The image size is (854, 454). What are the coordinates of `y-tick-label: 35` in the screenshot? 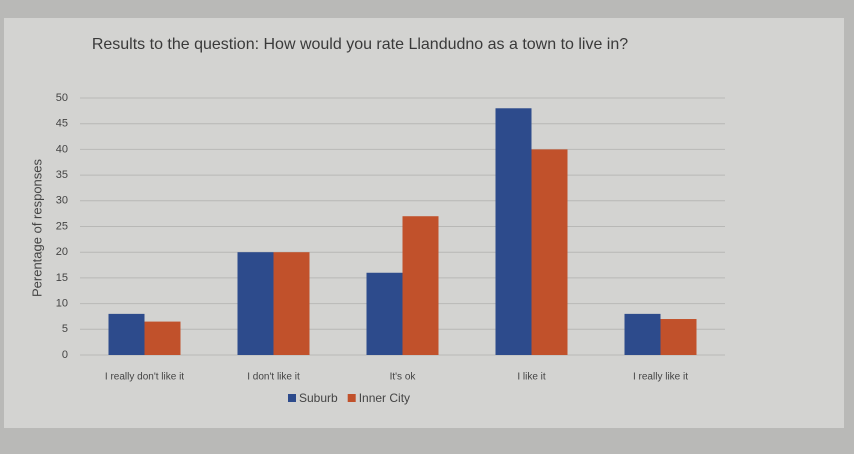 It's located at (62, 175).